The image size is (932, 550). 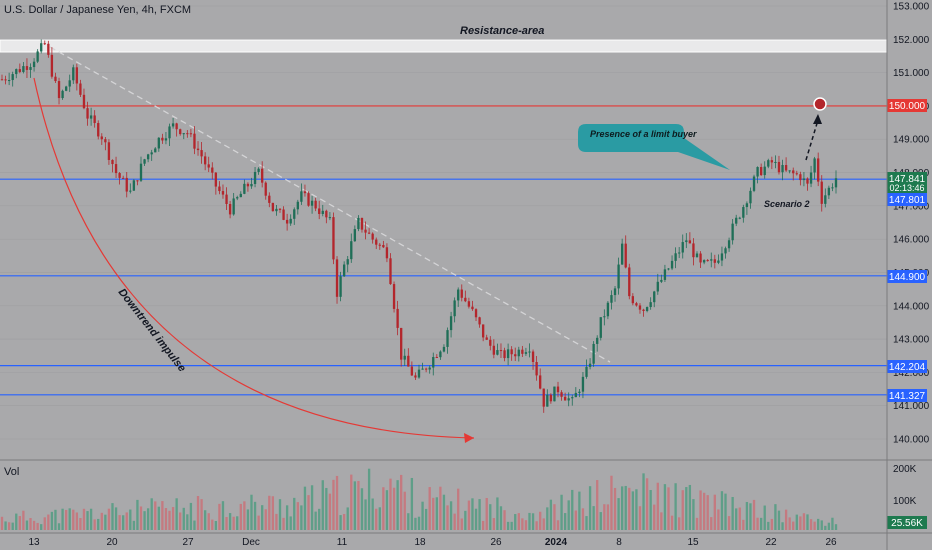 I want to click on callout-text: Presence of a limit buyer, so click(x=643, y=134).